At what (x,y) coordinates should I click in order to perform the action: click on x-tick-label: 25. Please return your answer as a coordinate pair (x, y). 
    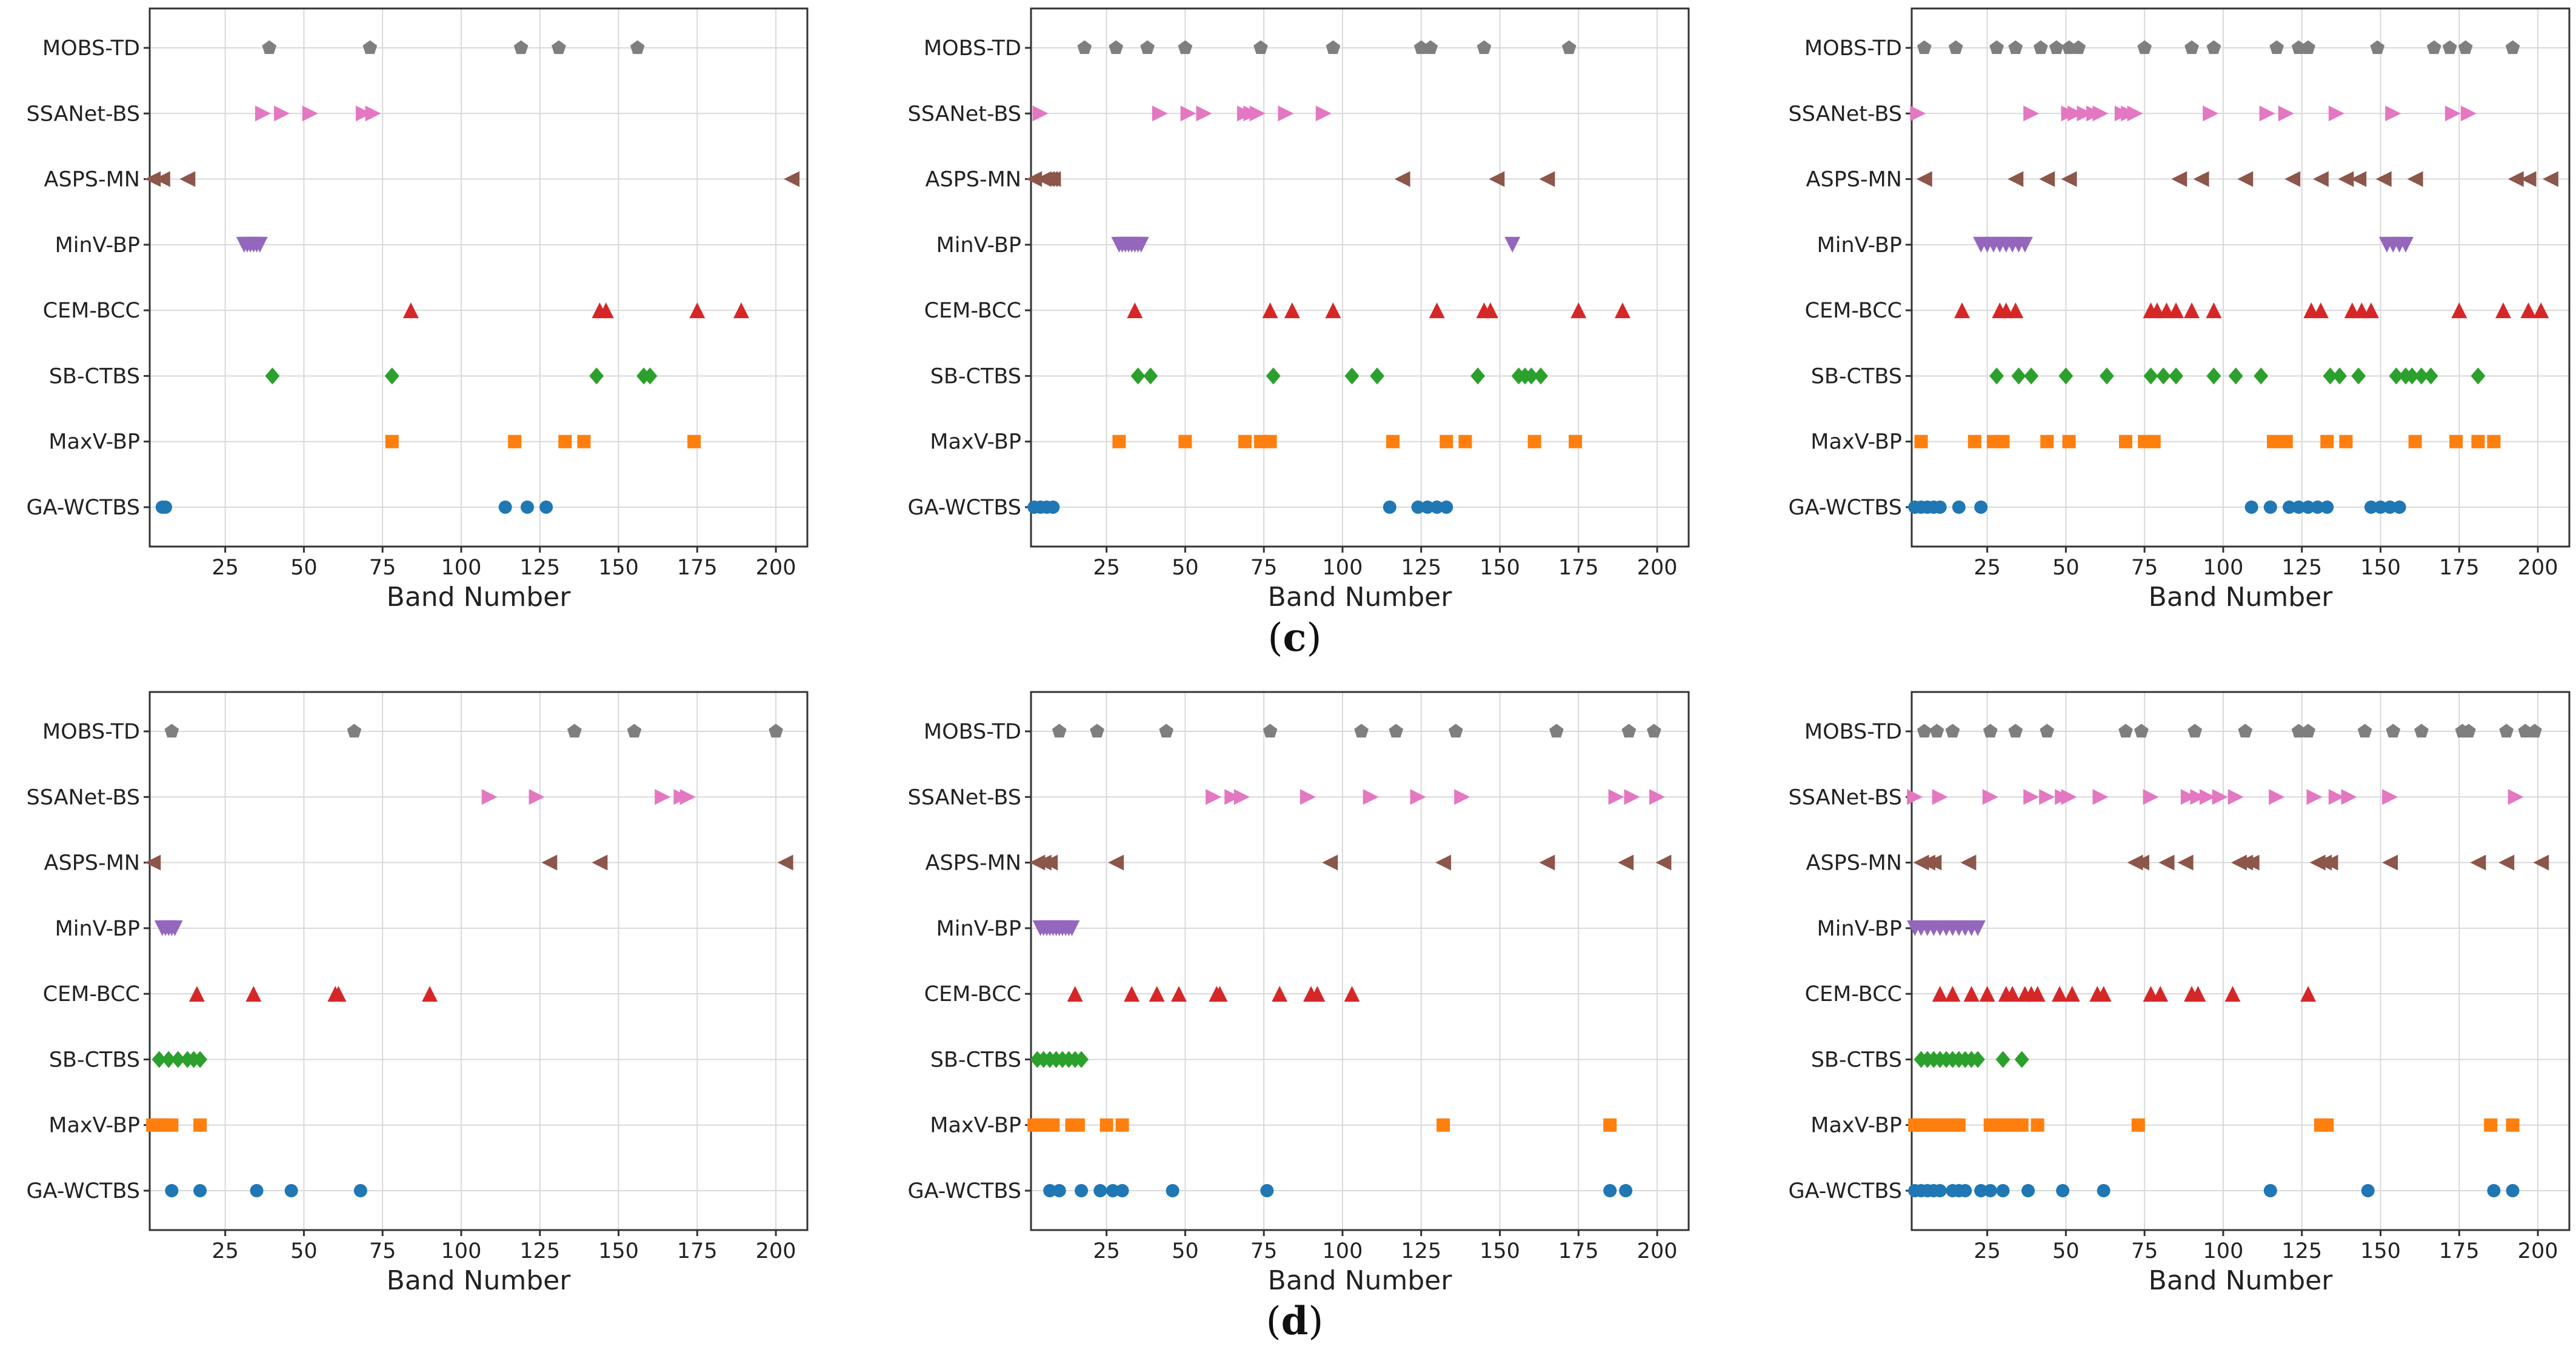
    Looking at the image, I should click on (1106, 1251).